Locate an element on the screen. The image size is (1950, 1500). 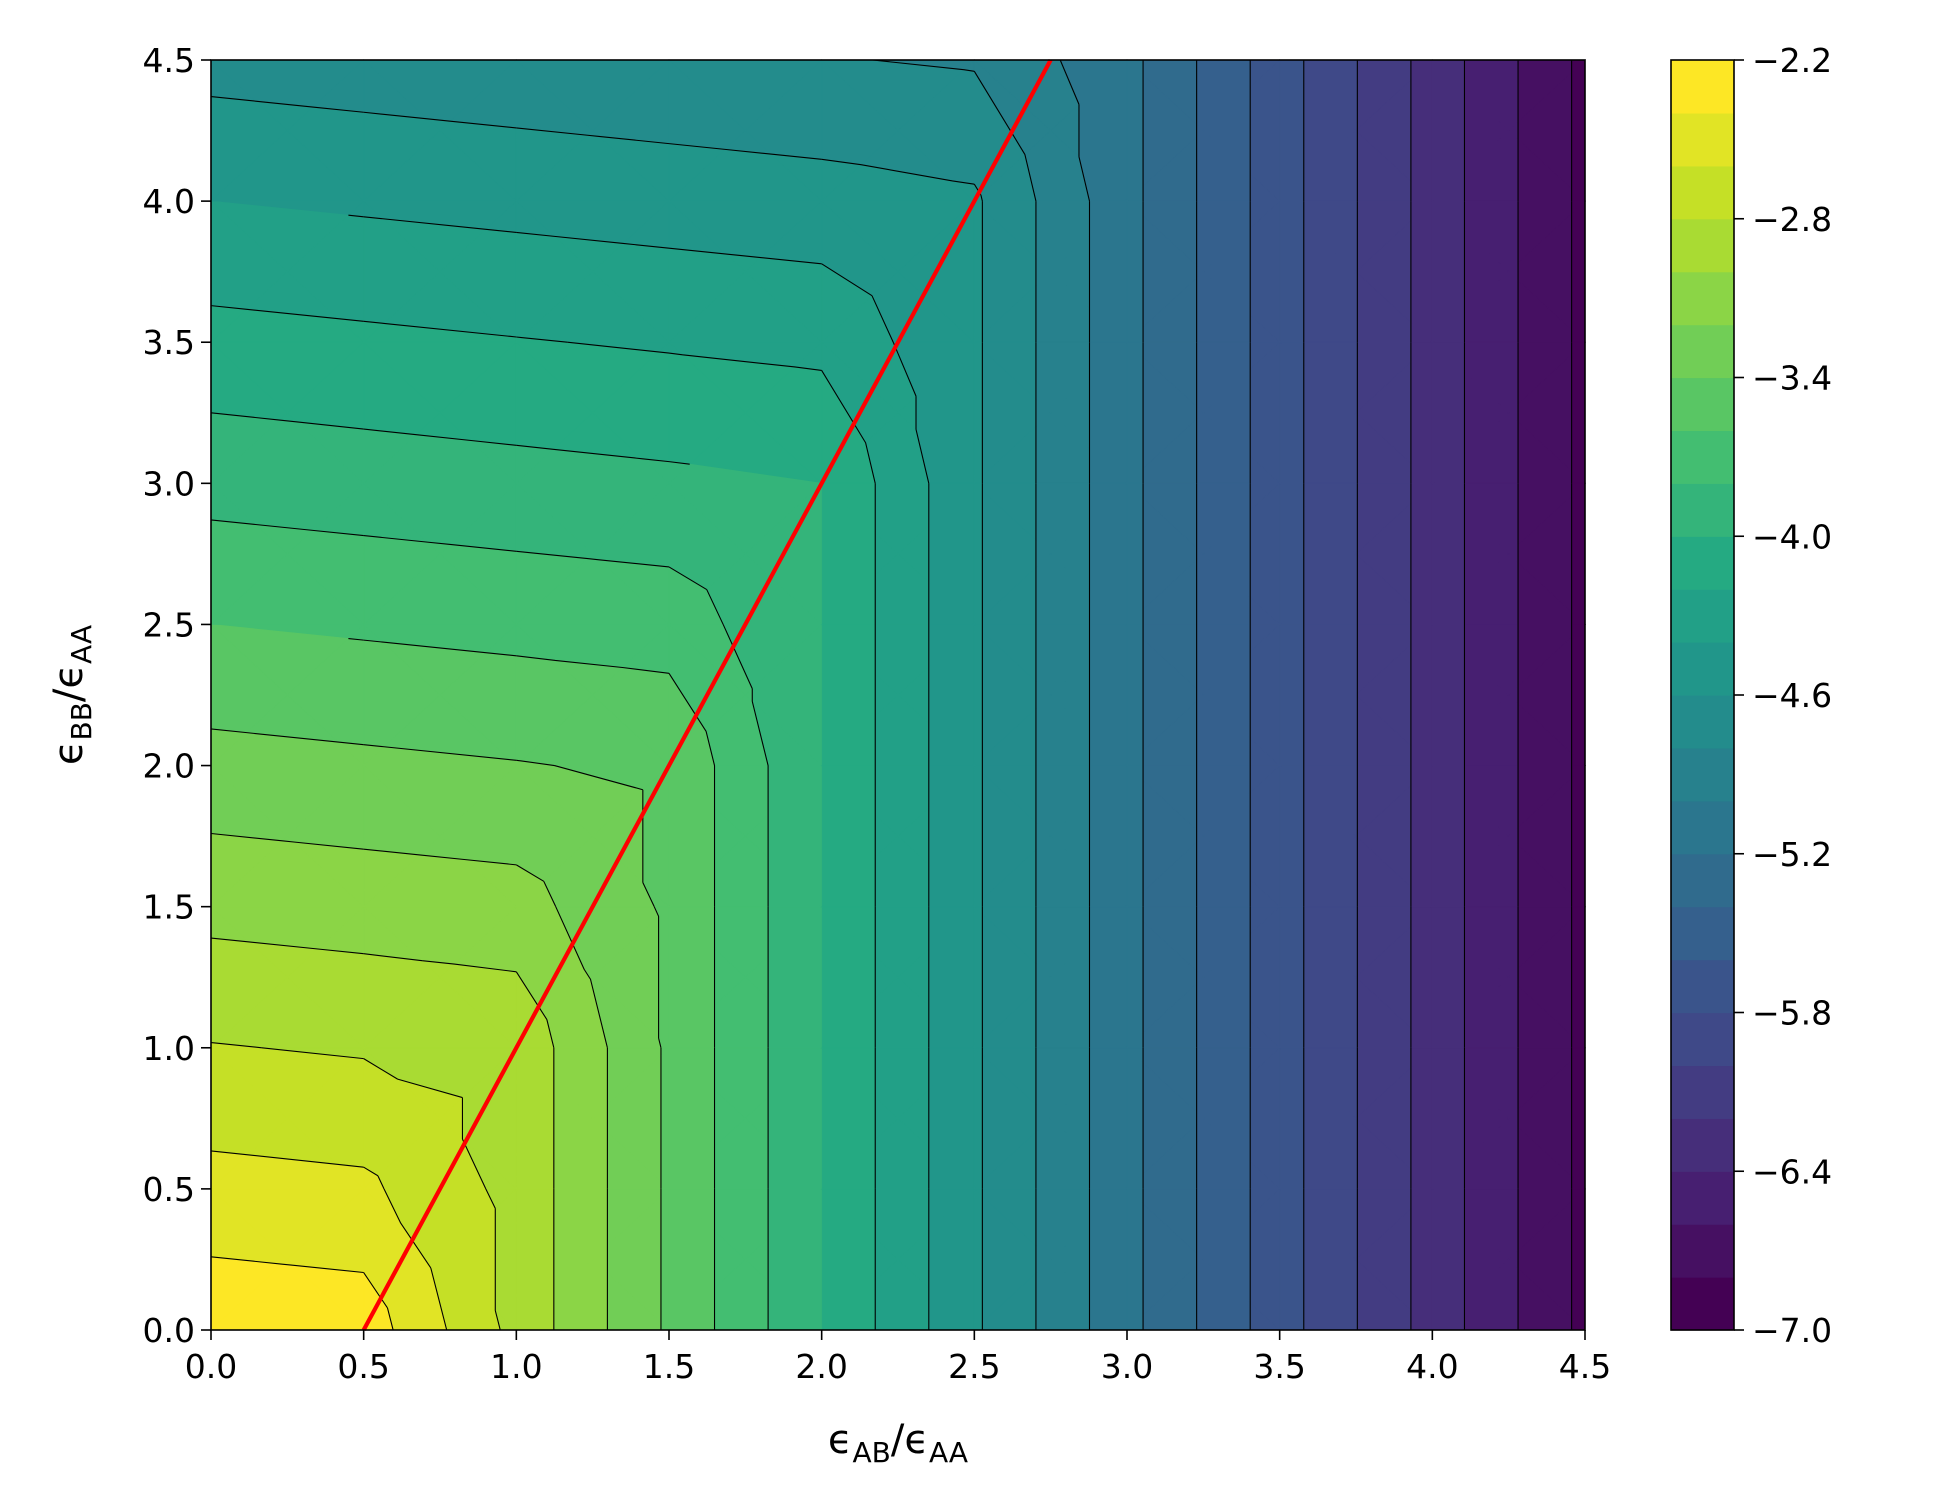
x-tick-label: 4.5 is located at coordinates (1585, 1366).